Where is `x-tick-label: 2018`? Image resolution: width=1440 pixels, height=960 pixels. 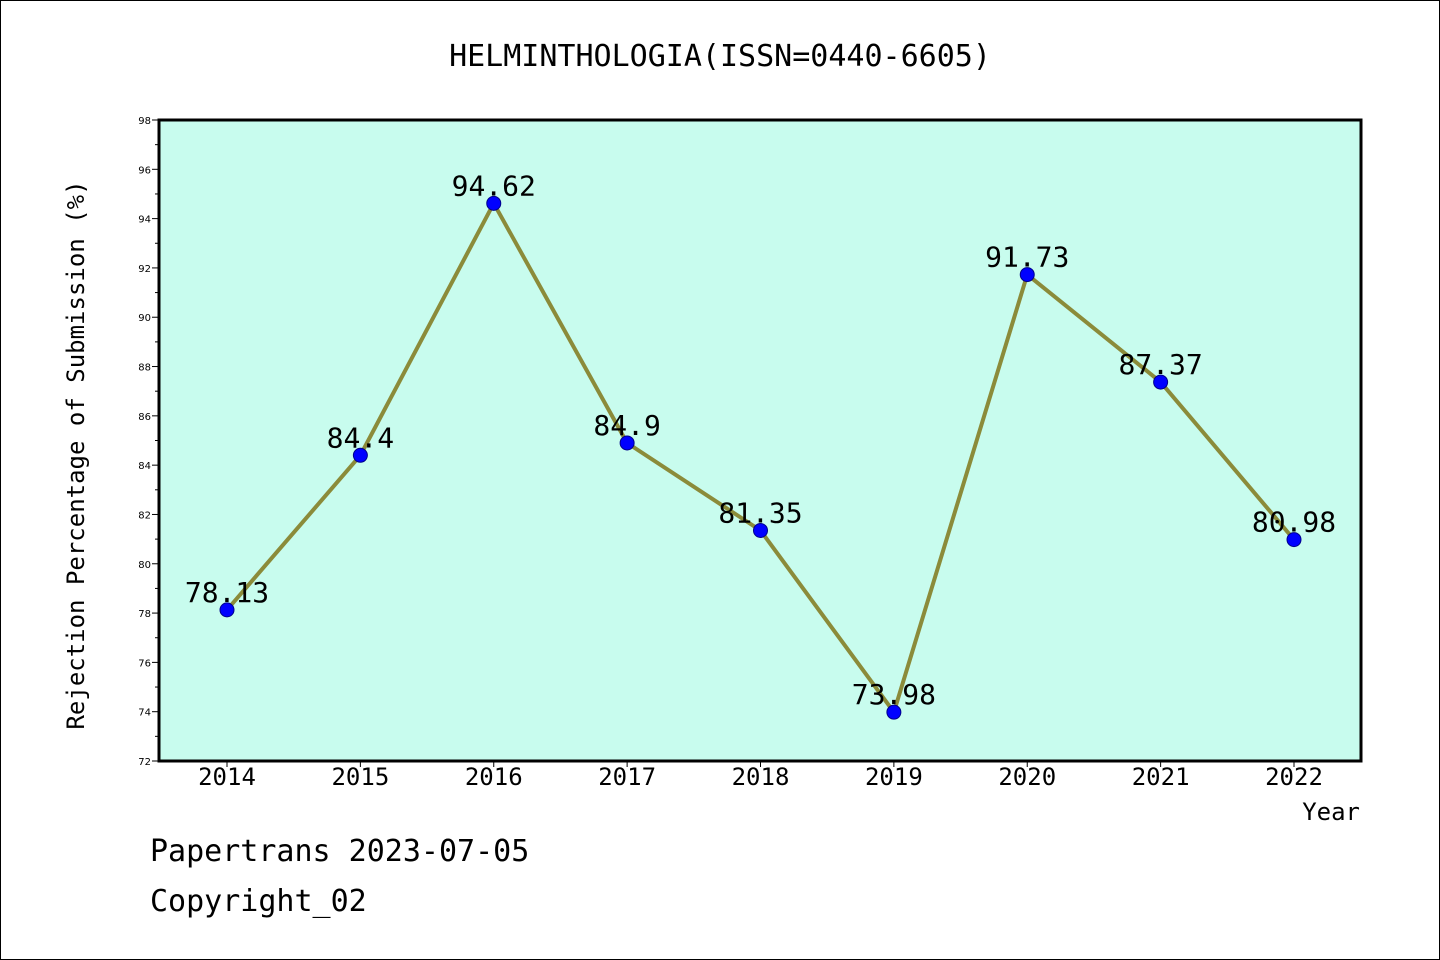 x-tick-label: 2018 is located at coordinates (761, 777).